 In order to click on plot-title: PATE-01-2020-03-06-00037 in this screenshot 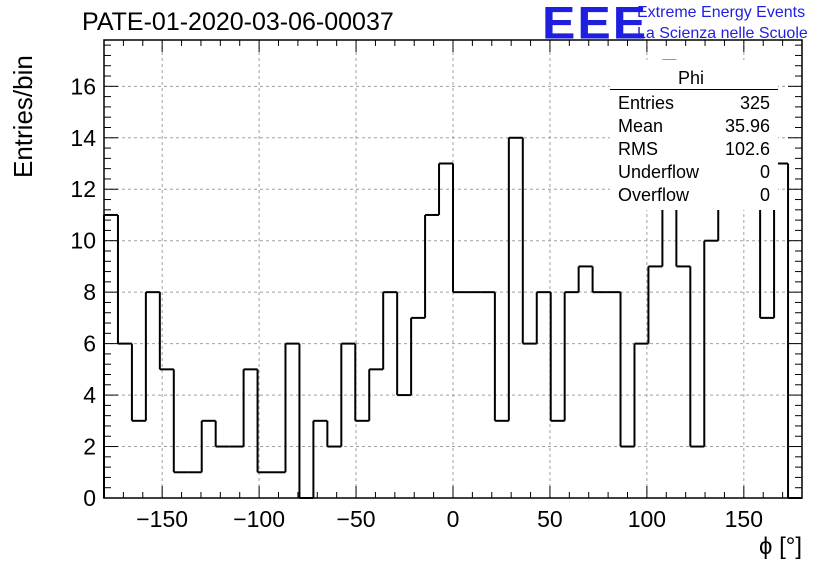, I will do `click(238, 22)`.